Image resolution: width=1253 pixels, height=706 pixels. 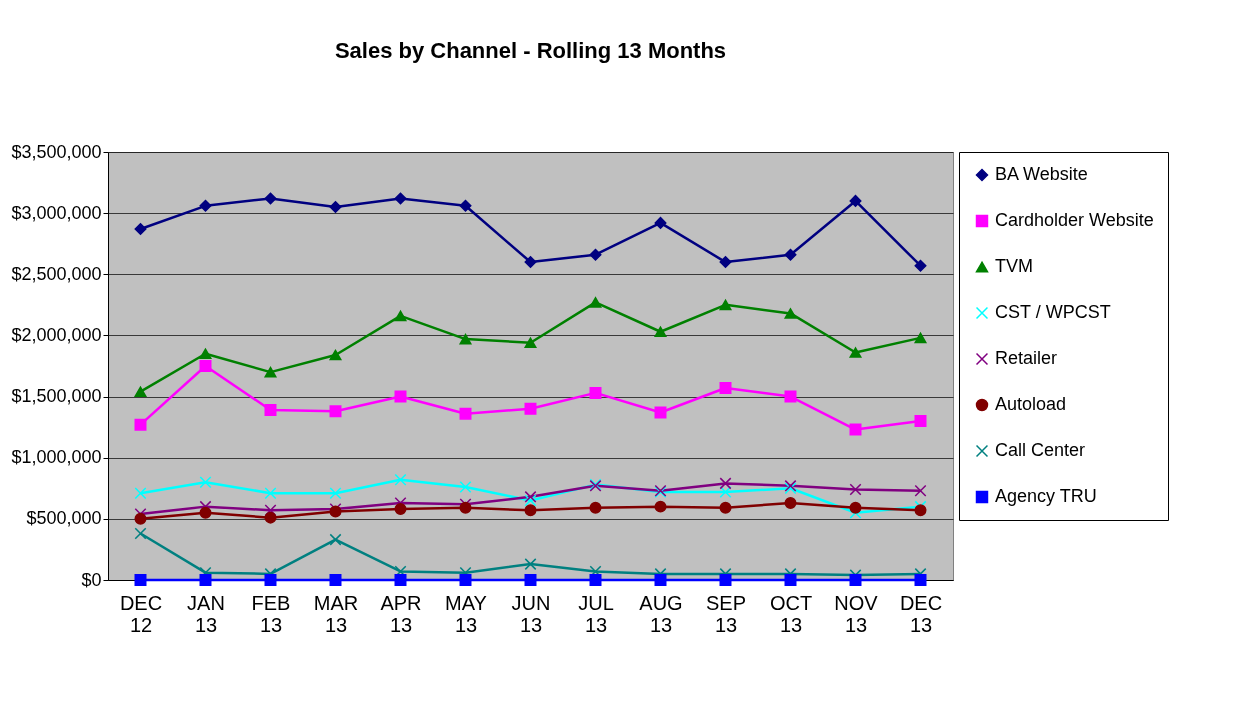 I want to click on y-tick-label: $3,000,000, so click(x=56, y=212).